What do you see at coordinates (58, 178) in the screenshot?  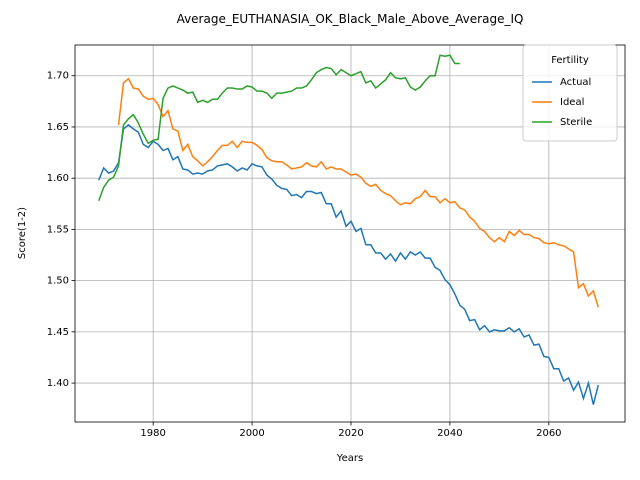 I see `y-tick-label: 1.60` at bounding box center [58, 178].